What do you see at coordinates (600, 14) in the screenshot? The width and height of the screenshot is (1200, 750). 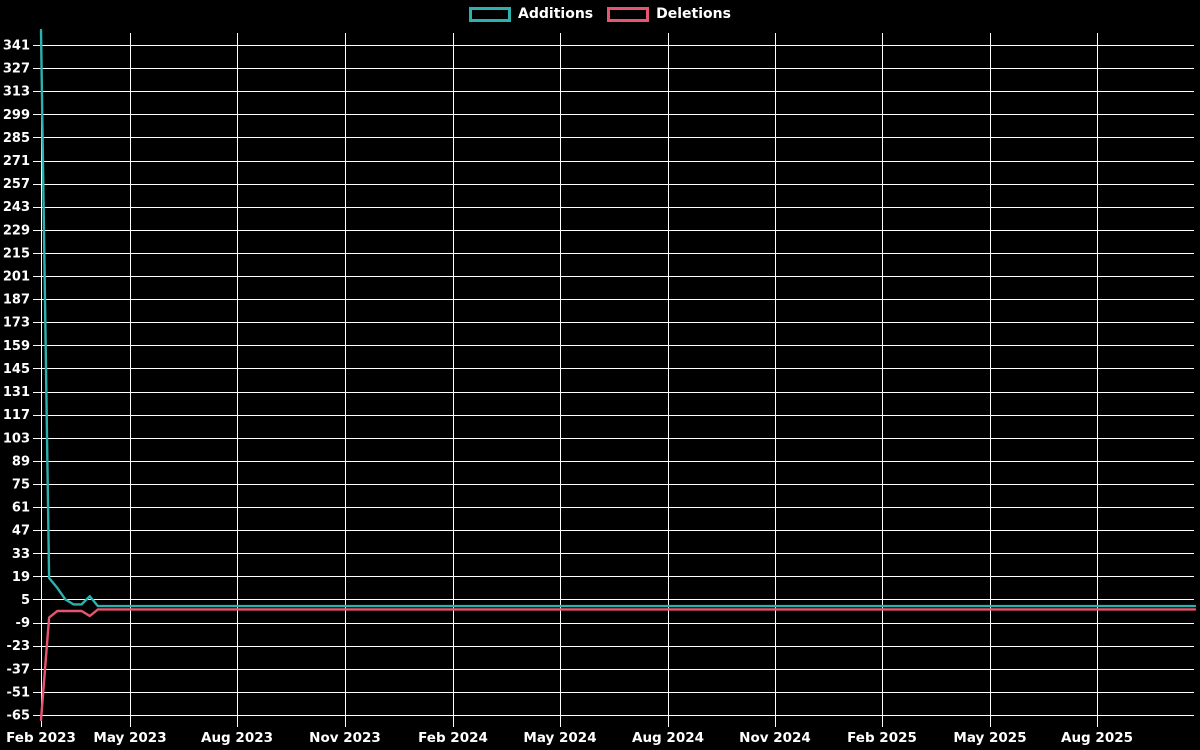 I see `chart-legend: Additions Deletions` at bounding box center [600, 14].